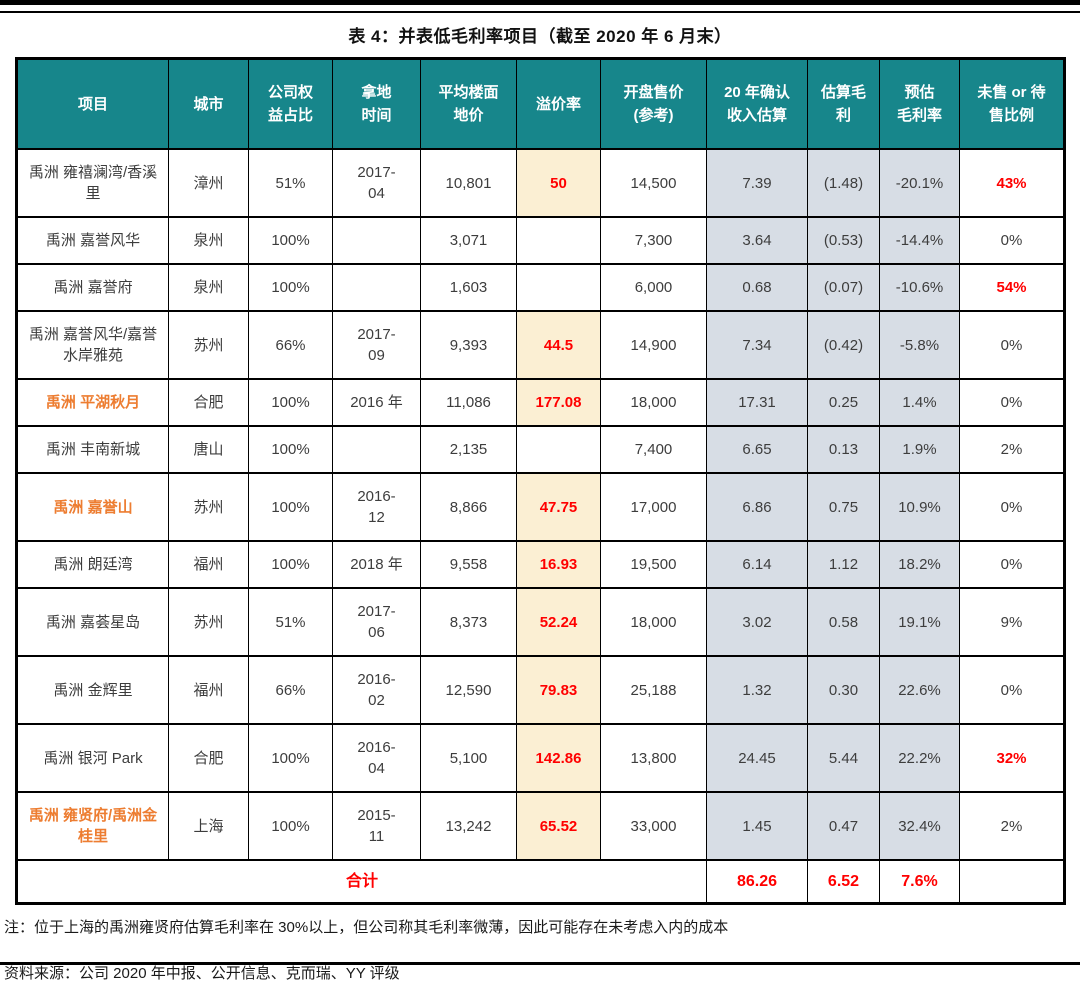 The height and width of the screenshot is (985, 1080). Describe the element at coordinates (468, 758) in the screenshot. I see `cell-floor-price: 5,100` at that location.